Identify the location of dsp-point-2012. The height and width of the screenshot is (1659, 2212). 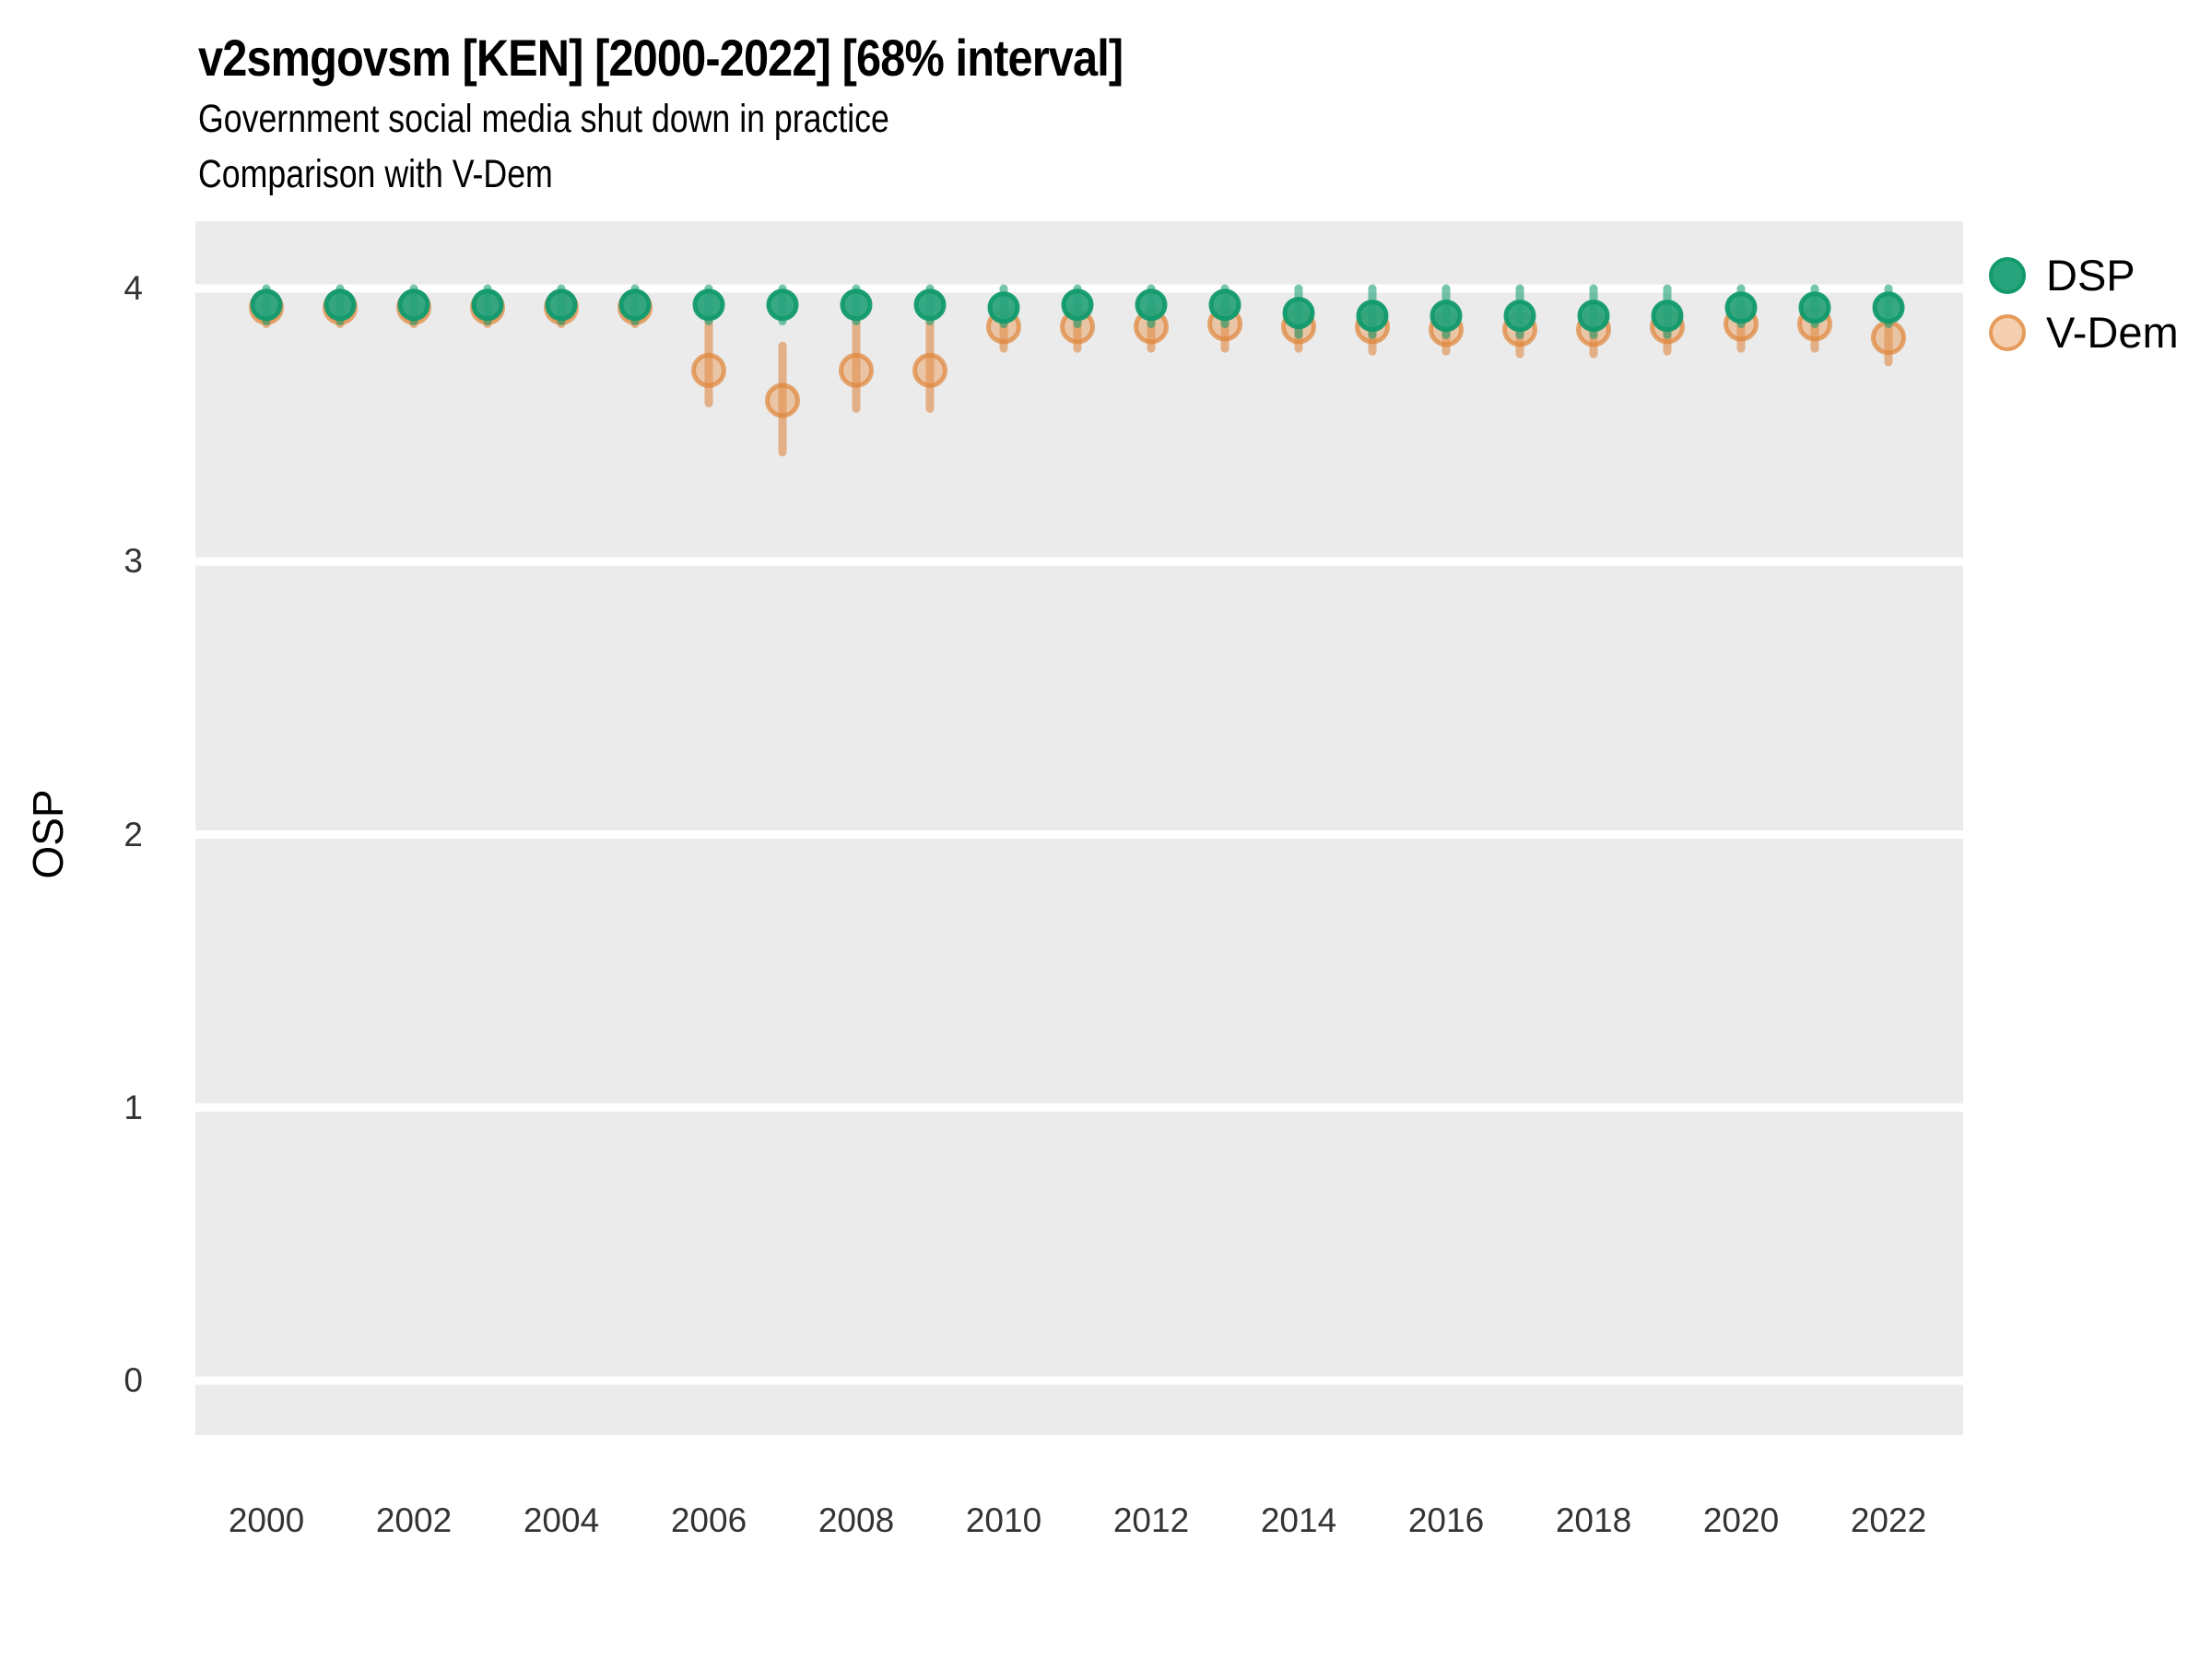
(1151, 305).